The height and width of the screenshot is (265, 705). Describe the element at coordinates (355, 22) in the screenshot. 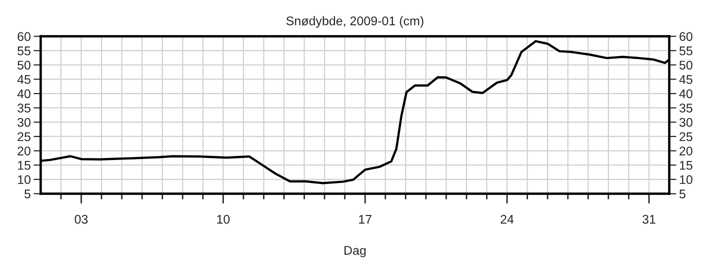

I see `chart-title: Snødybde, 2009-01 (cm)` at that location.